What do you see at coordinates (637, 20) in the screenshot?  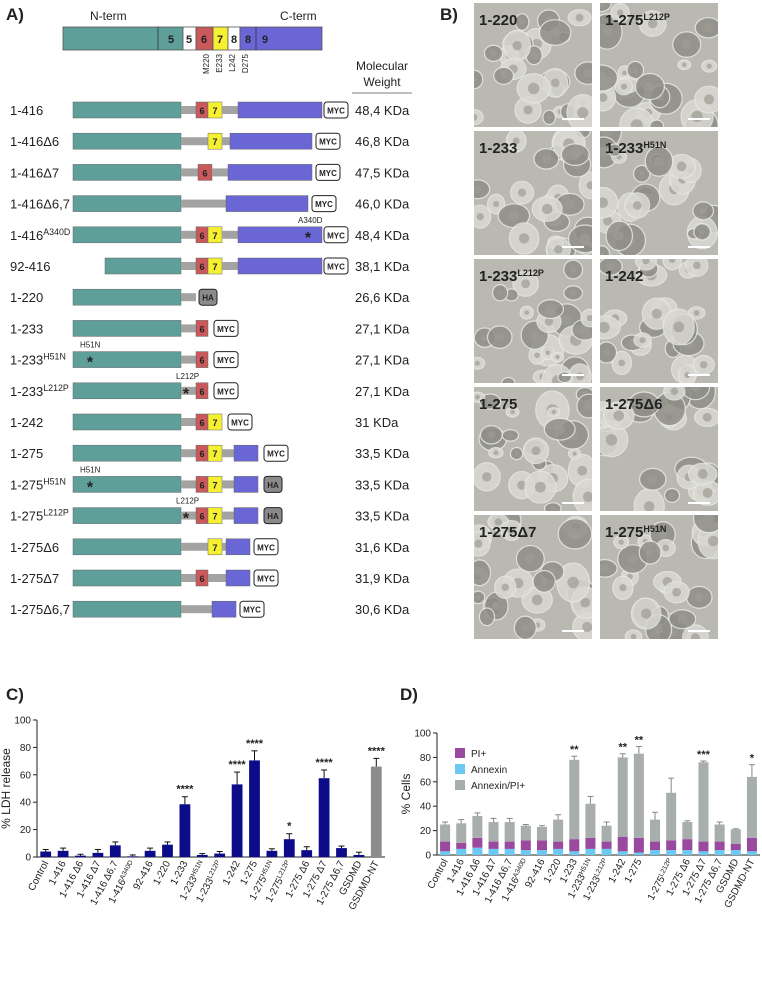 I see `micrograph-label: 1-275L212P` at bounding box center [637, 20].